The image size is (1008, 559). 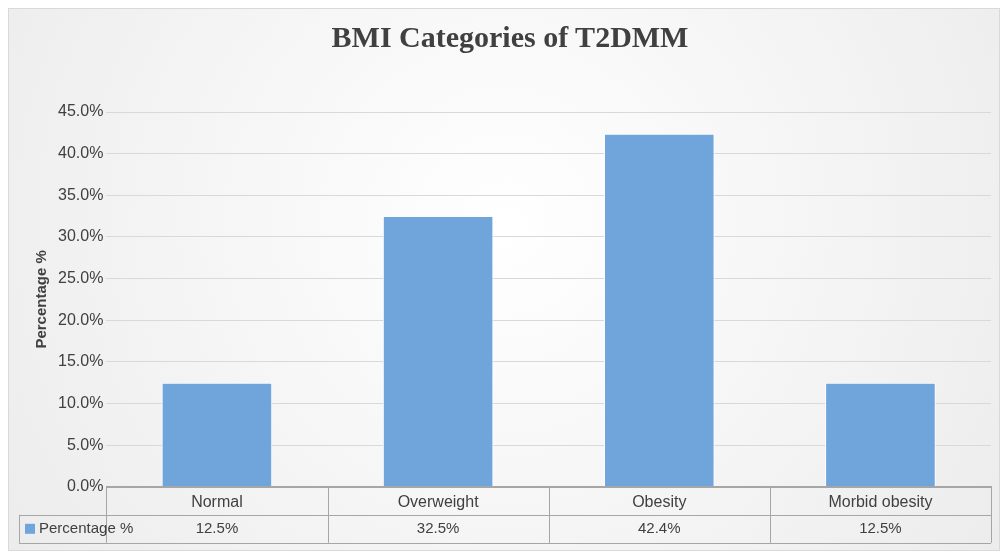 I want to click on y-tick-label: 25.0%, so click(x=80, y=277).